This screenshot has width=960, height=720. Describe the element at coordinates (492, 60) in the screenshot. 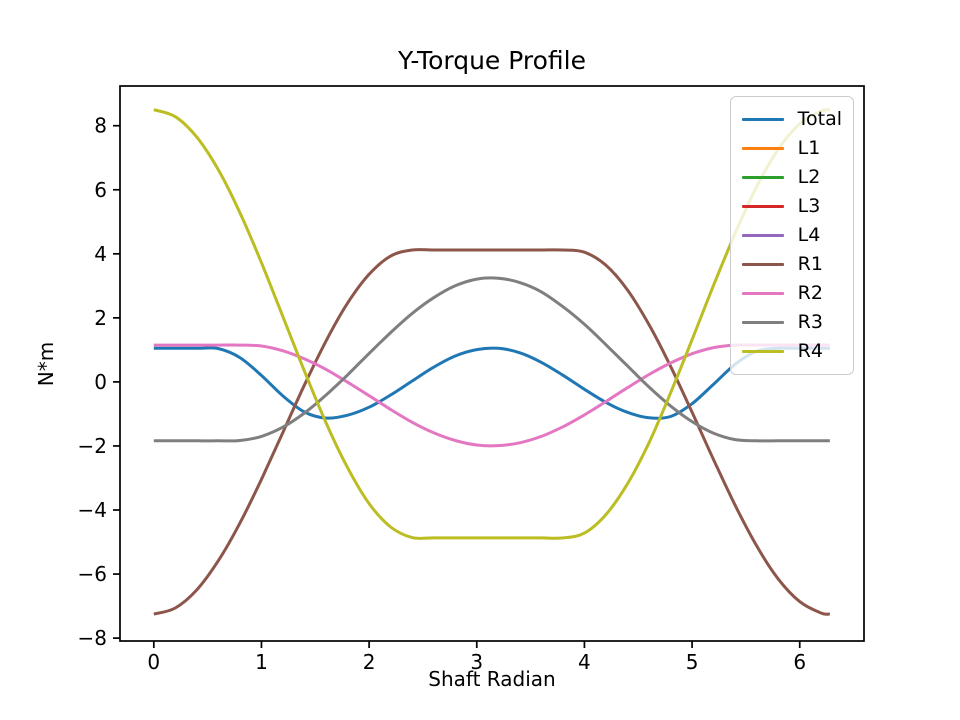

I see `chart-title: Y-Torque Profile` at that location.